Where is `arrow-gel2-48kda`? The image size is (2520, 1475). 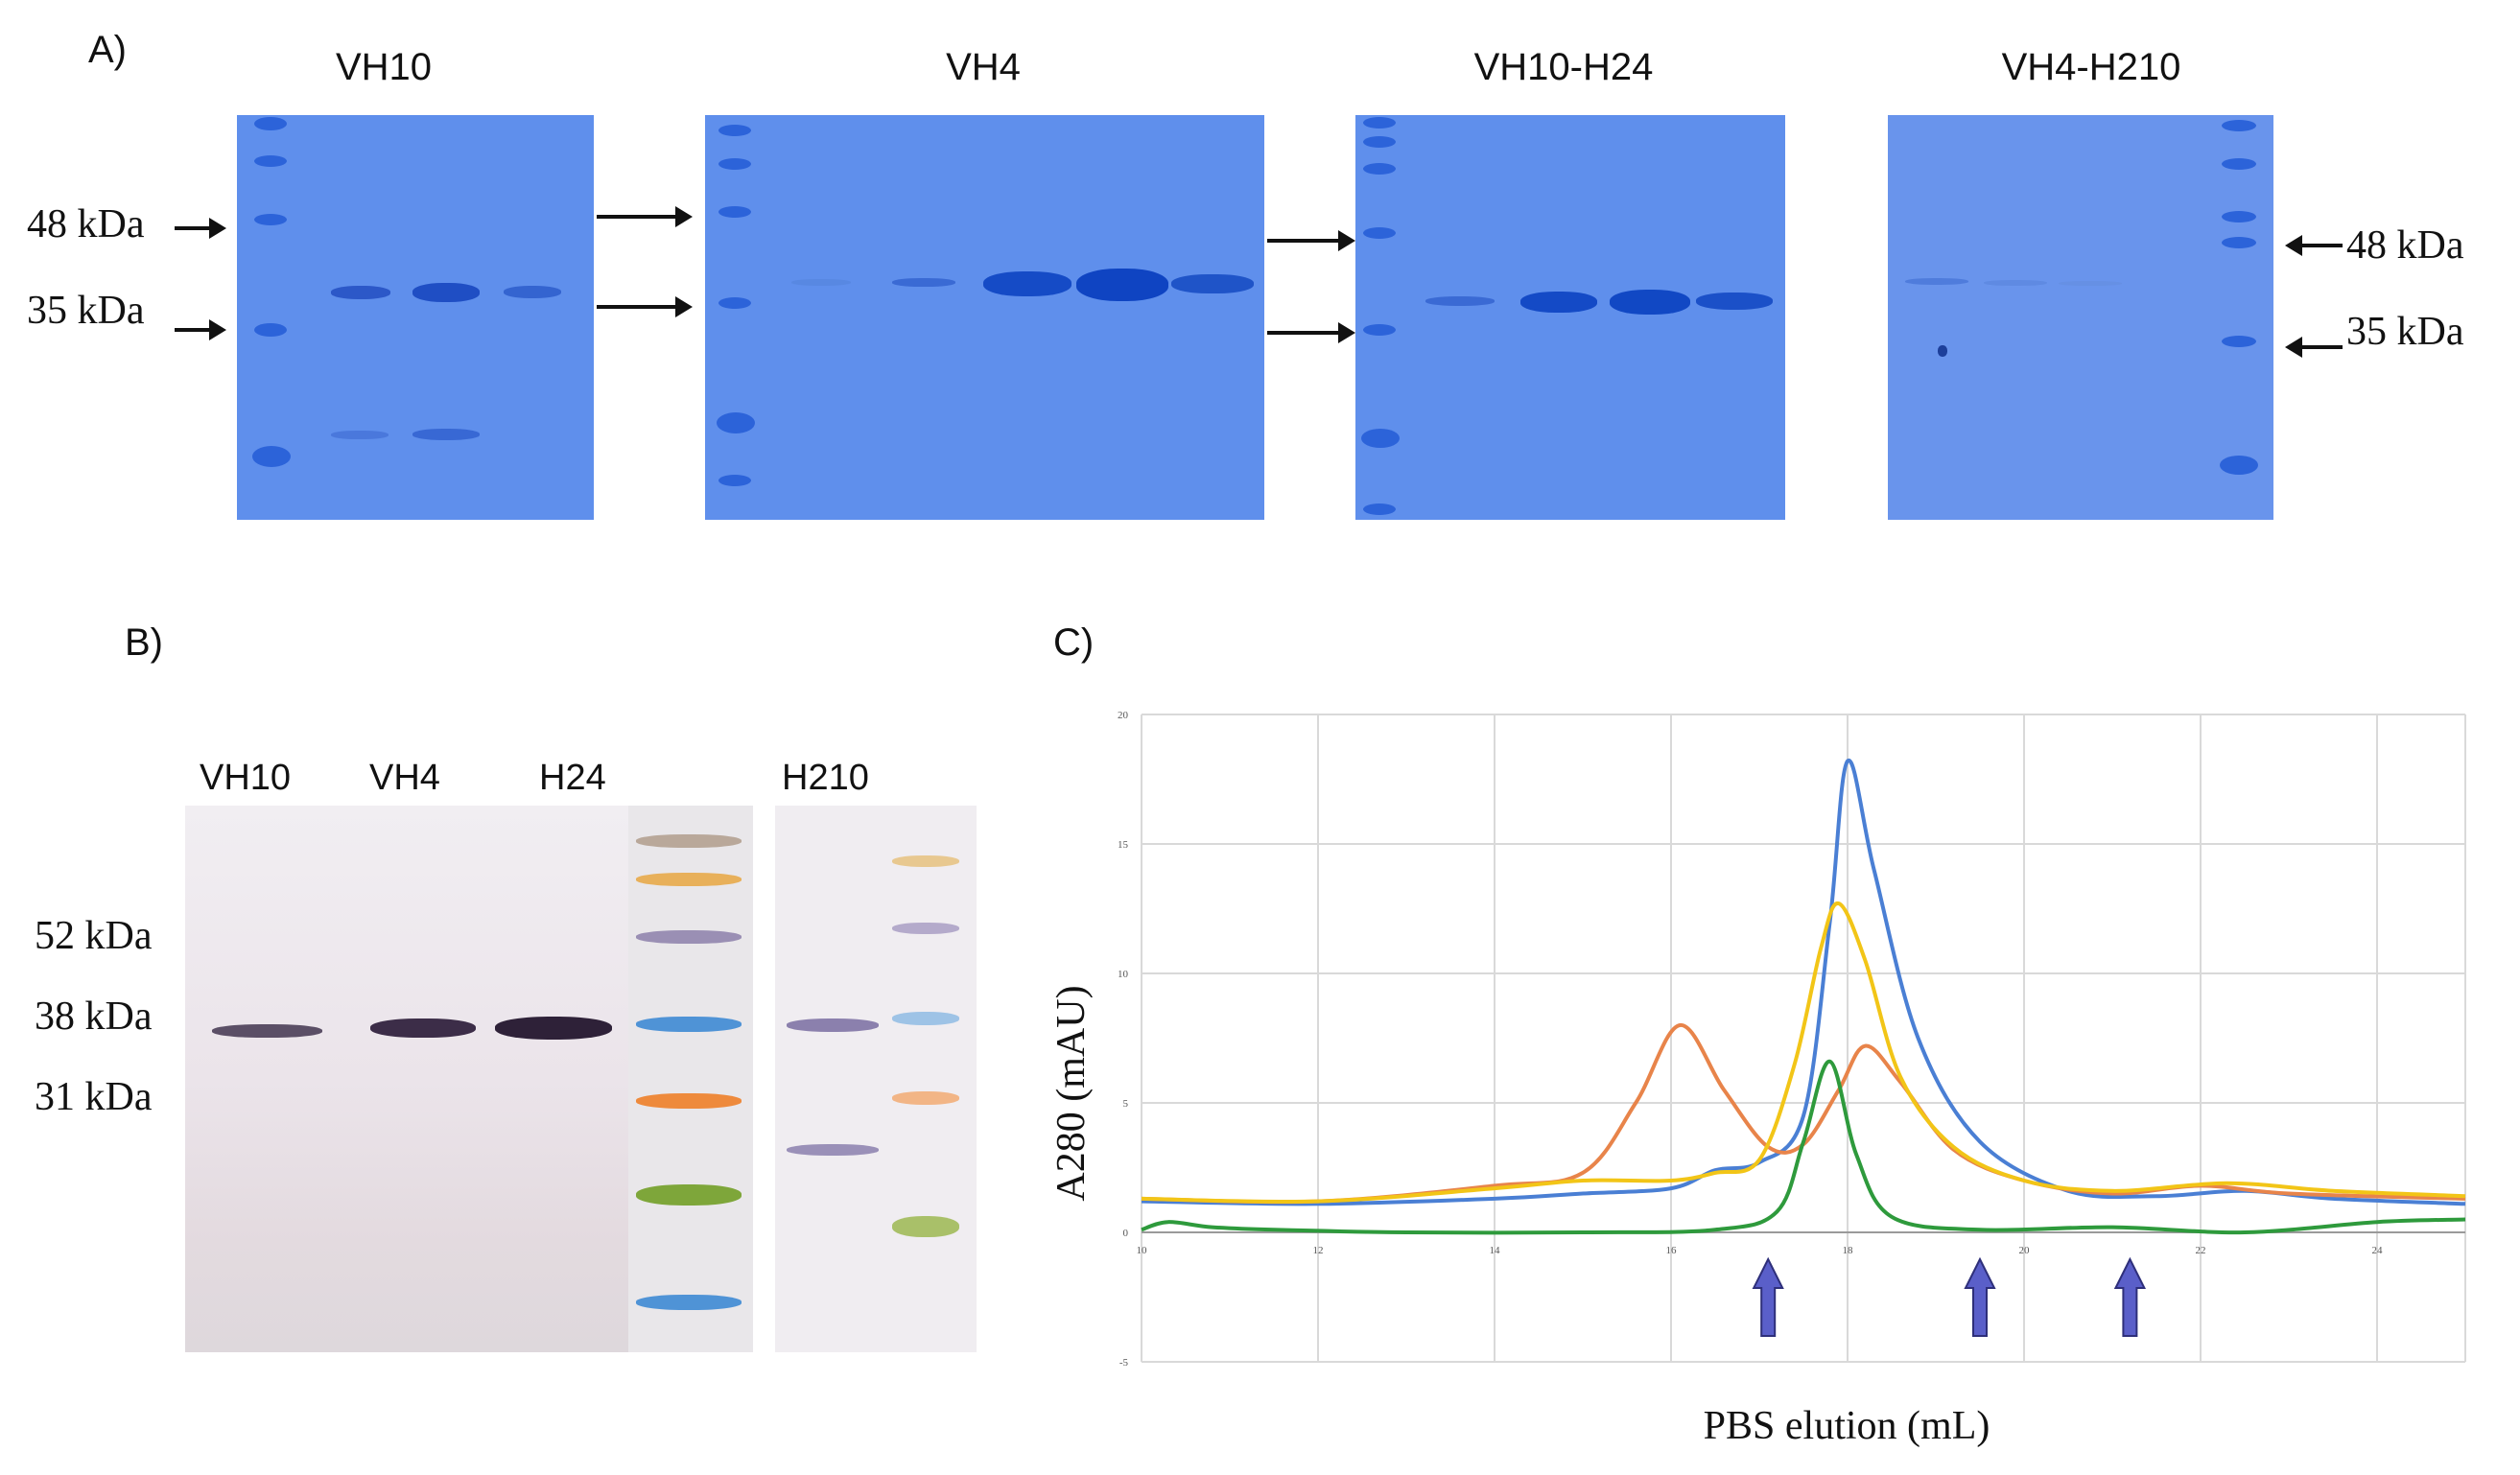 arrow-gel2-48kda is located at coordinates (1311, 240).